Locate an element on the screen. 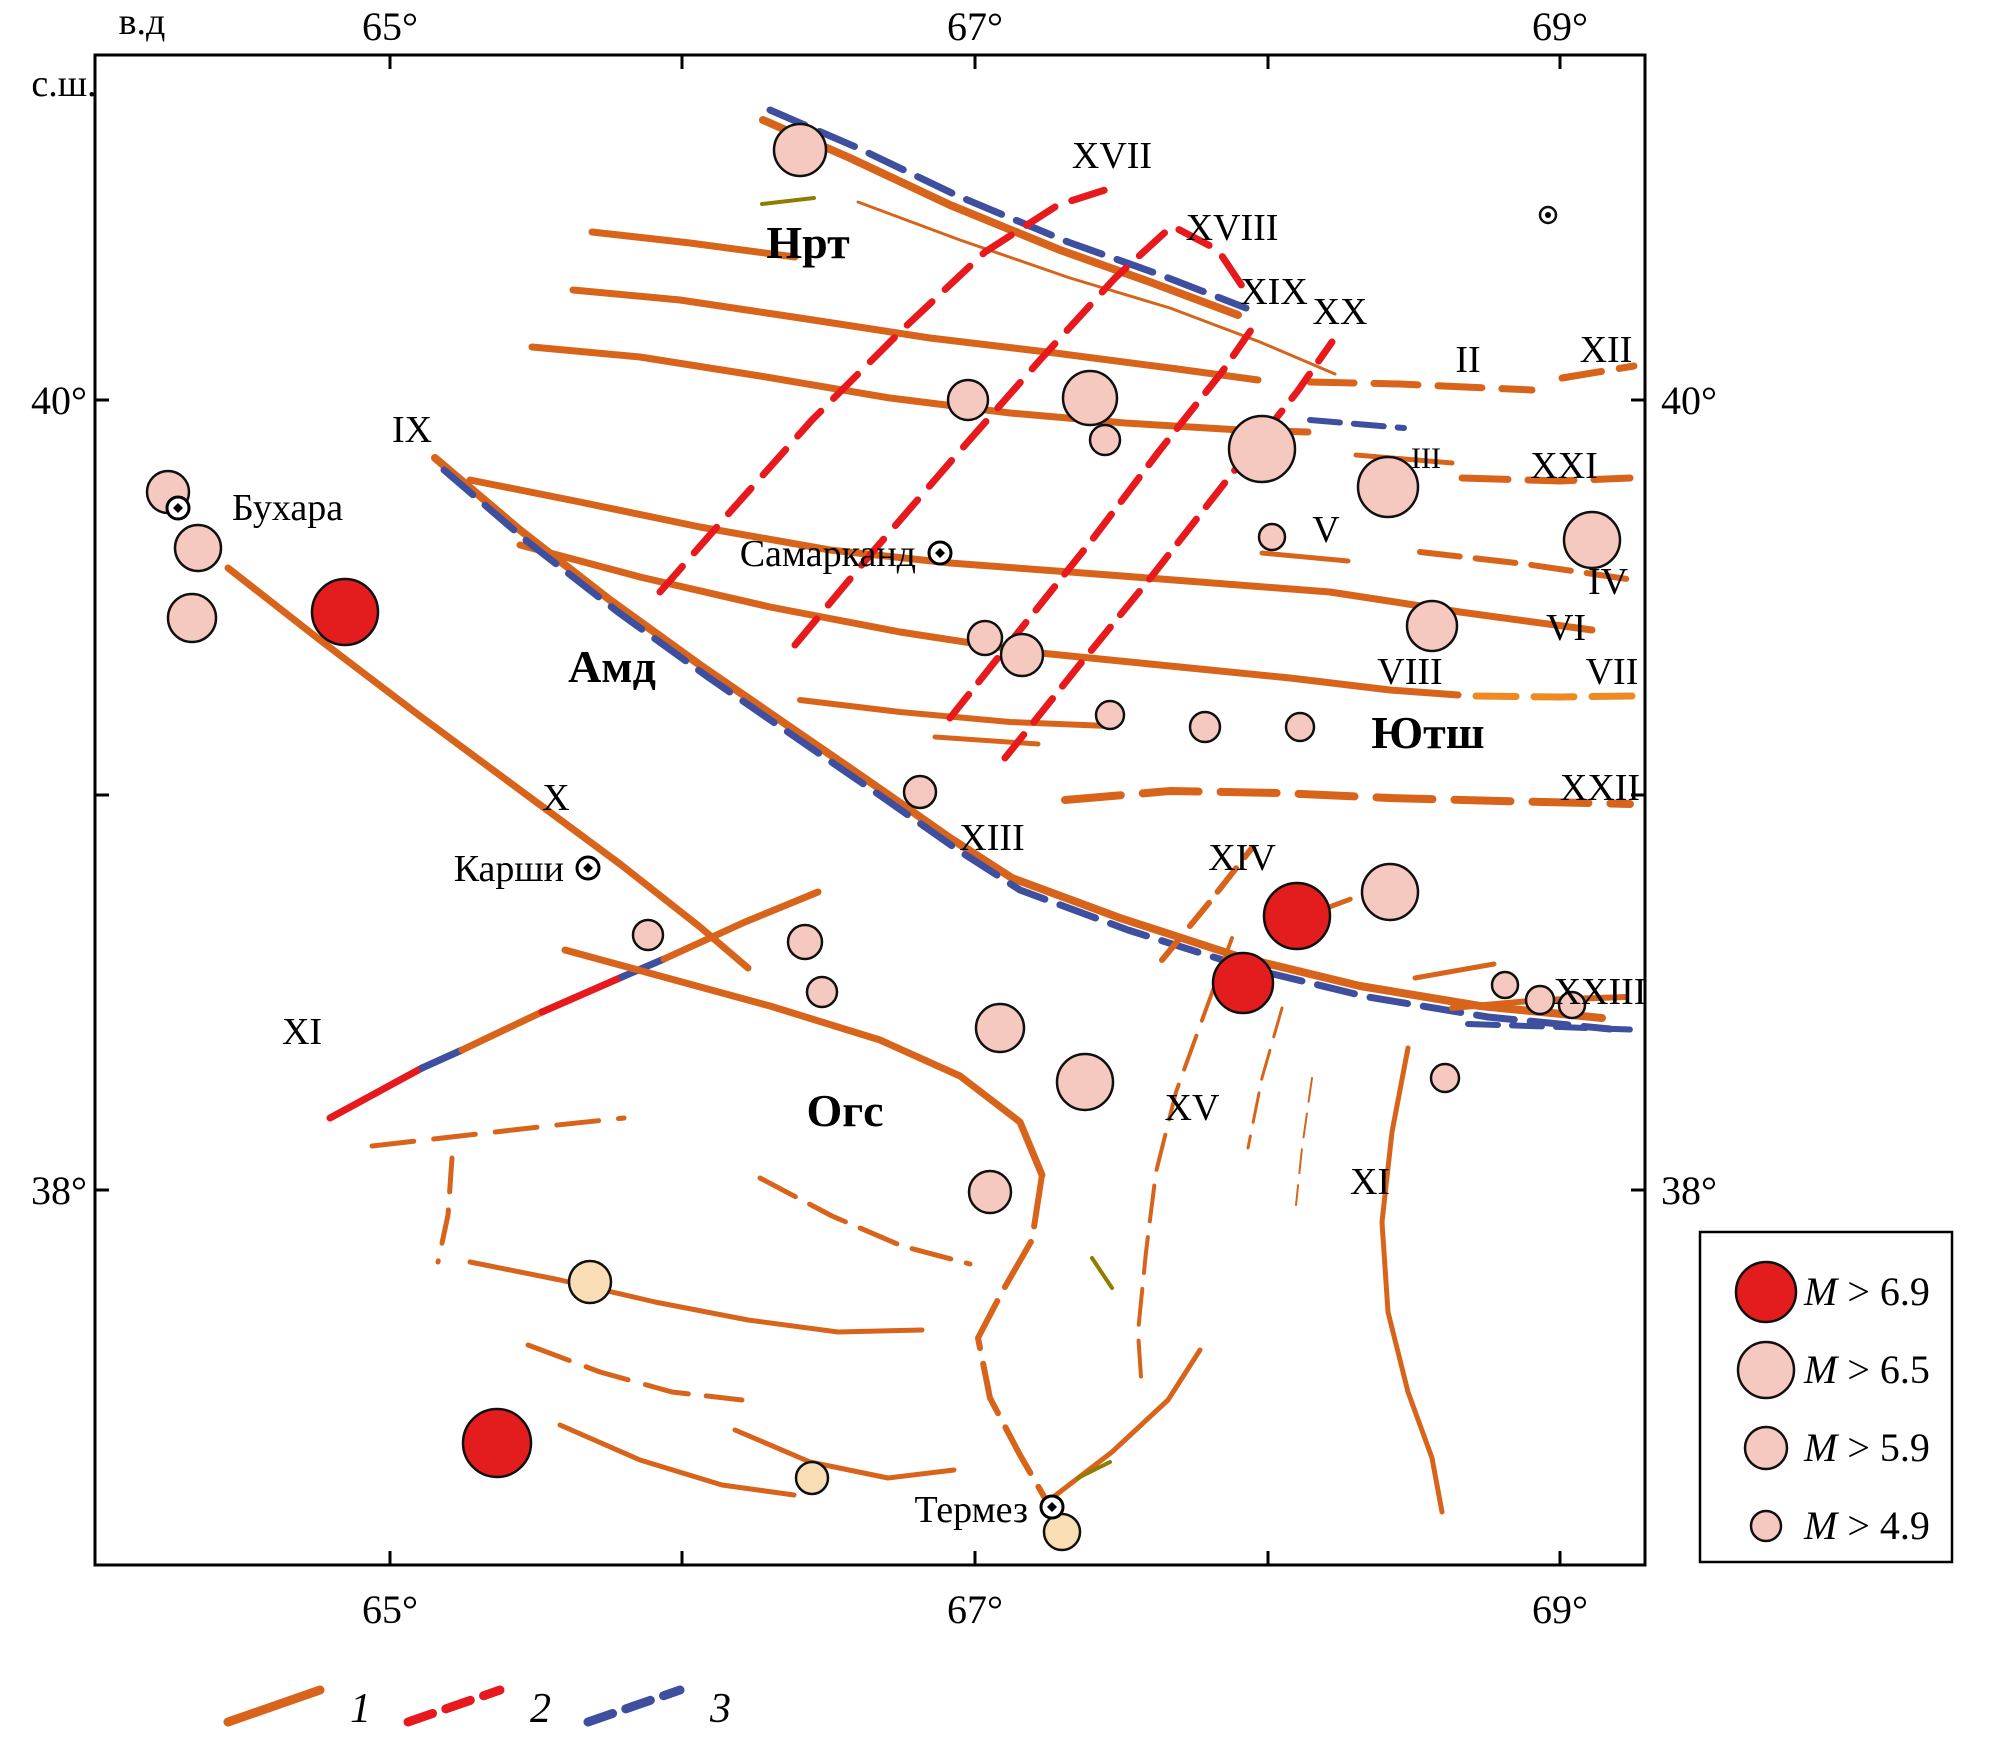 The width and height of the screenshot is (1996, 1761). fault-ii-line is located at coordinates (1421, 386).